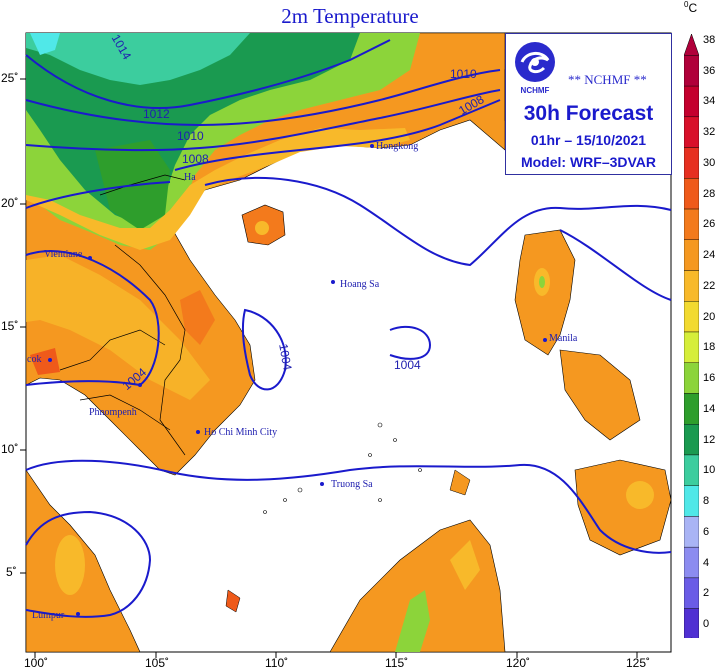 This screenshot has height=670, width=721. Describe the element at coordinates (11, 572) in the screenshot. I see `lat-label: 5˚` at that location.